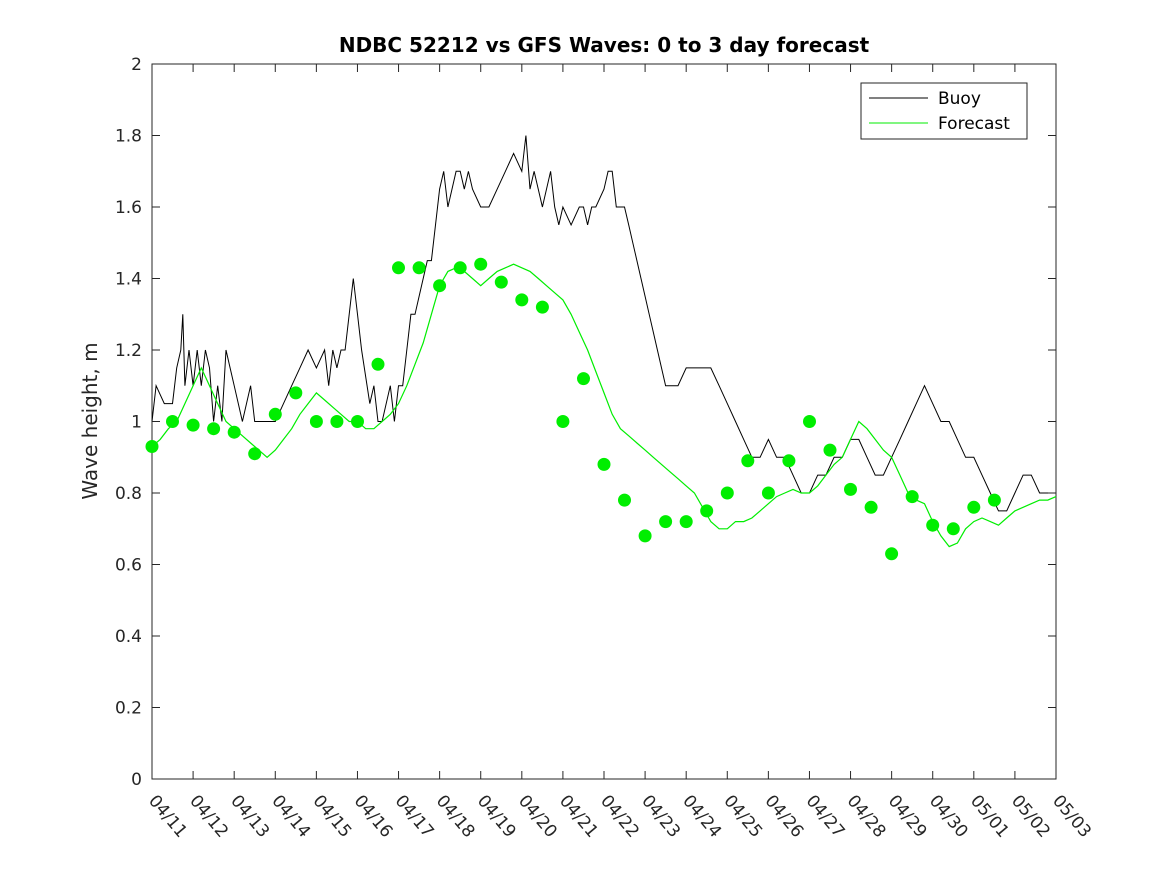 Image resolution: width=1167 pixels, height=875 pixels. I want to click on y-tick-label: 1.6, so click(128, 208).